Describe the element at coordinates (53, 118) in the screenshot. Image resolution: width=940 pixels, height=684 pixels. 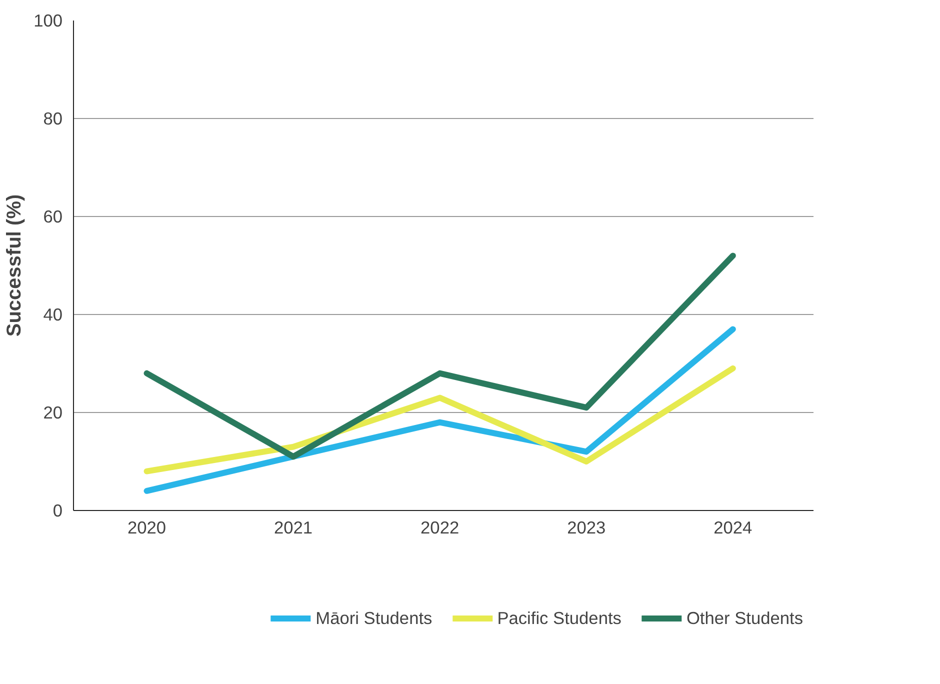
I see `y-tick-label: 80` at that location.